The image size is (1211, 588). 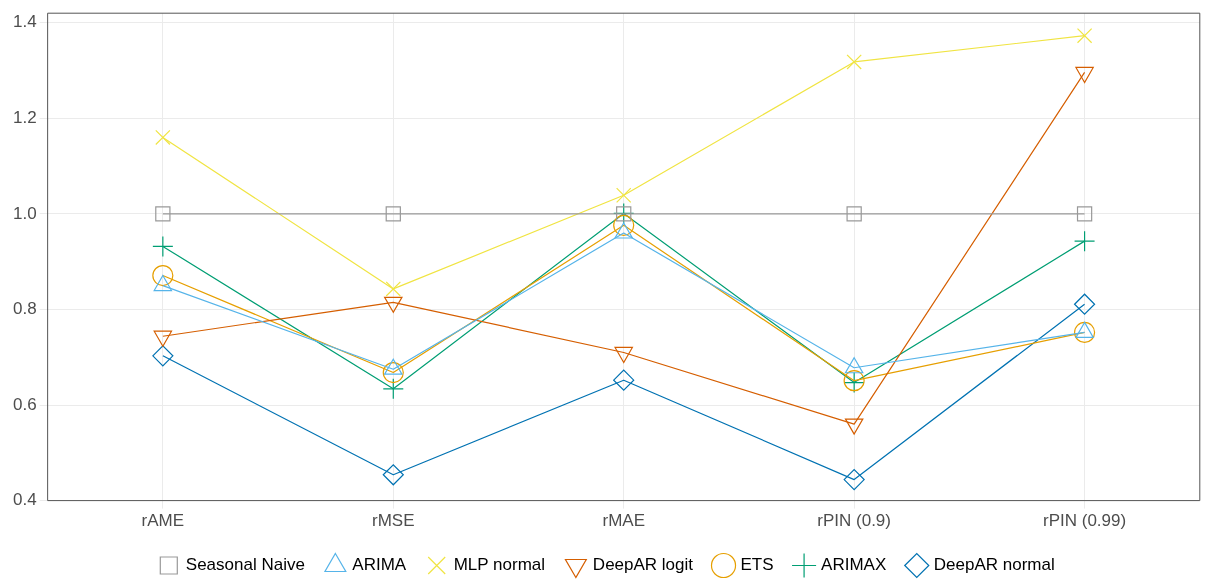 I want to click on y-tick-label: 0.8, so click(x=24, y=309).